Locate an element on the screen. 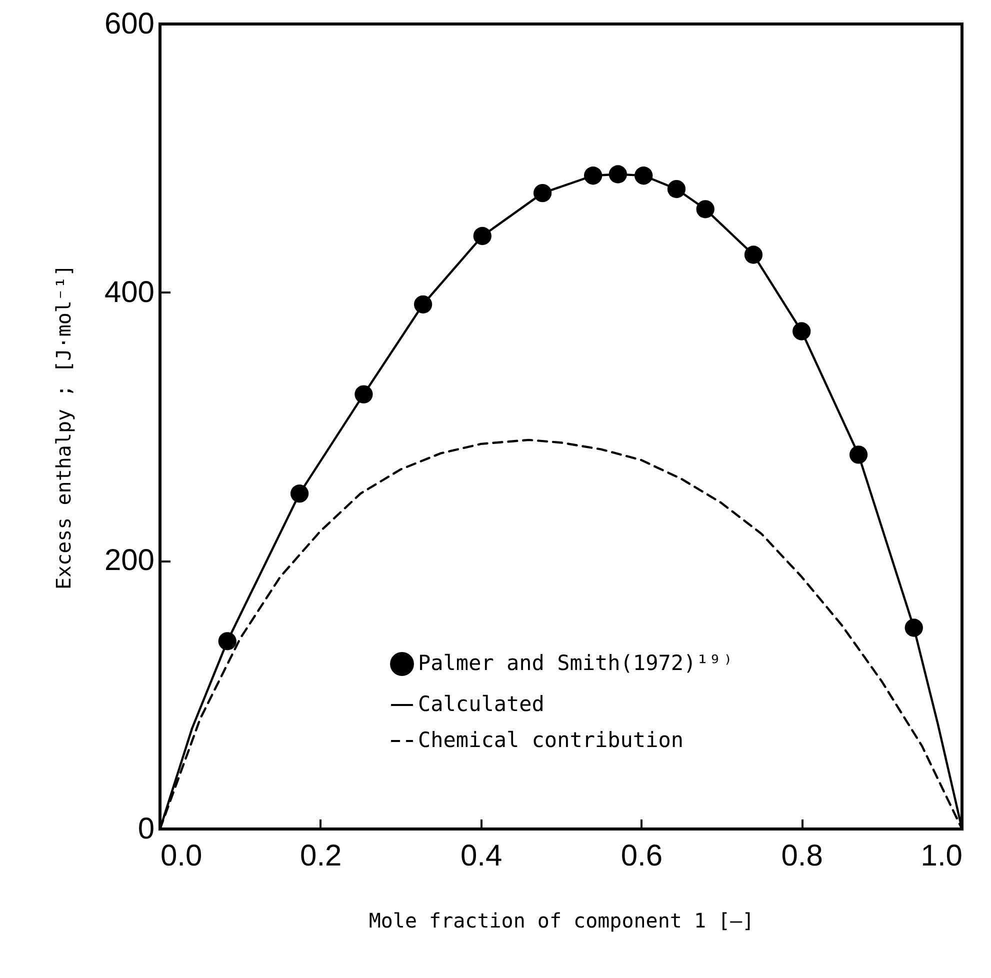 The image size is (991, 978). x-tick-label: 0.2 is located at coordinates (321, 856).